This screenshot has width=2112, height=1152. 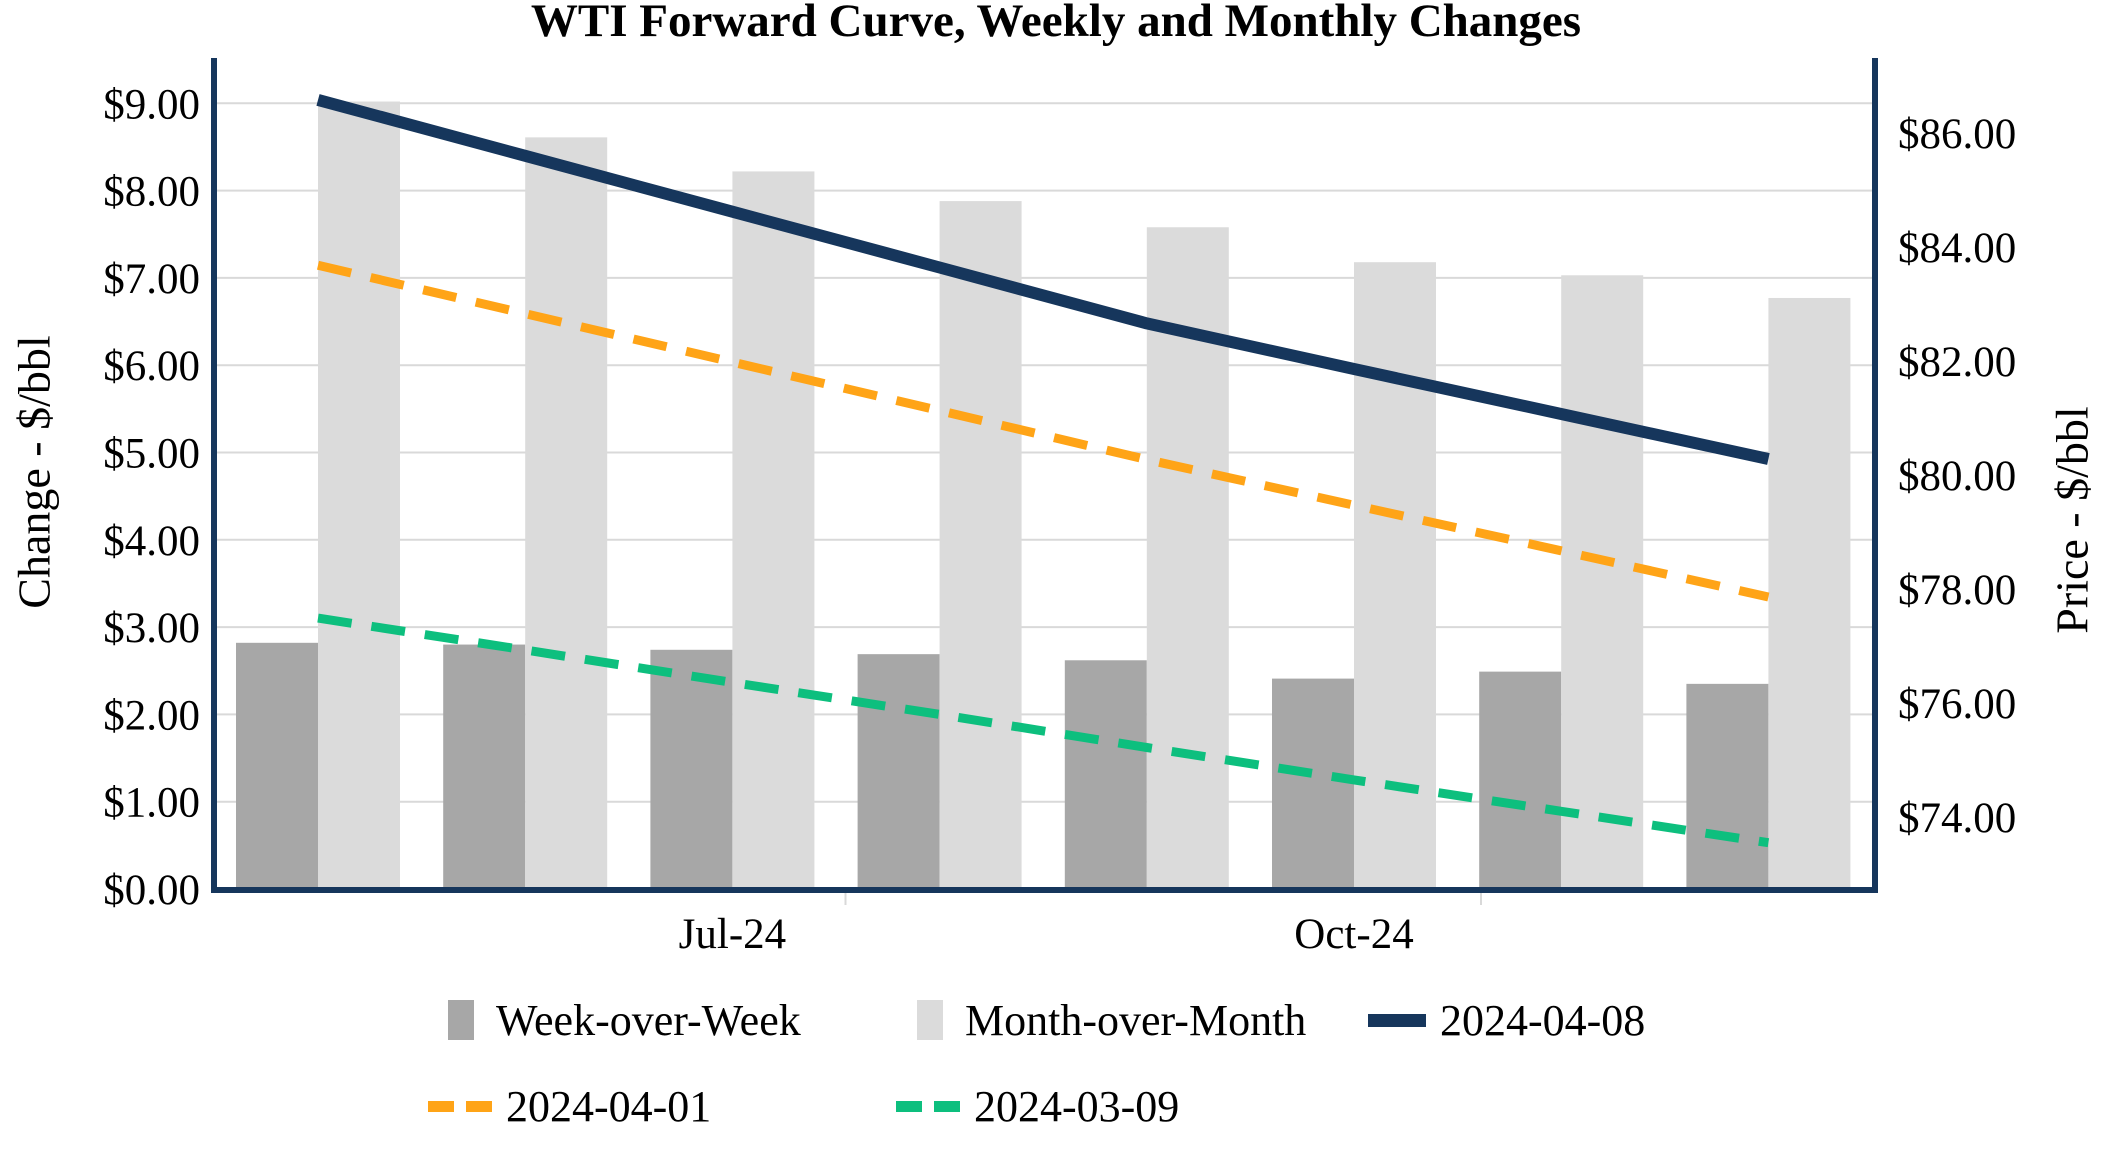 What do you see at coordinates (1543, 1020) in the screenshot?
I see `legend-label: 2024-04-08` at bounding box center [1543, 1020].